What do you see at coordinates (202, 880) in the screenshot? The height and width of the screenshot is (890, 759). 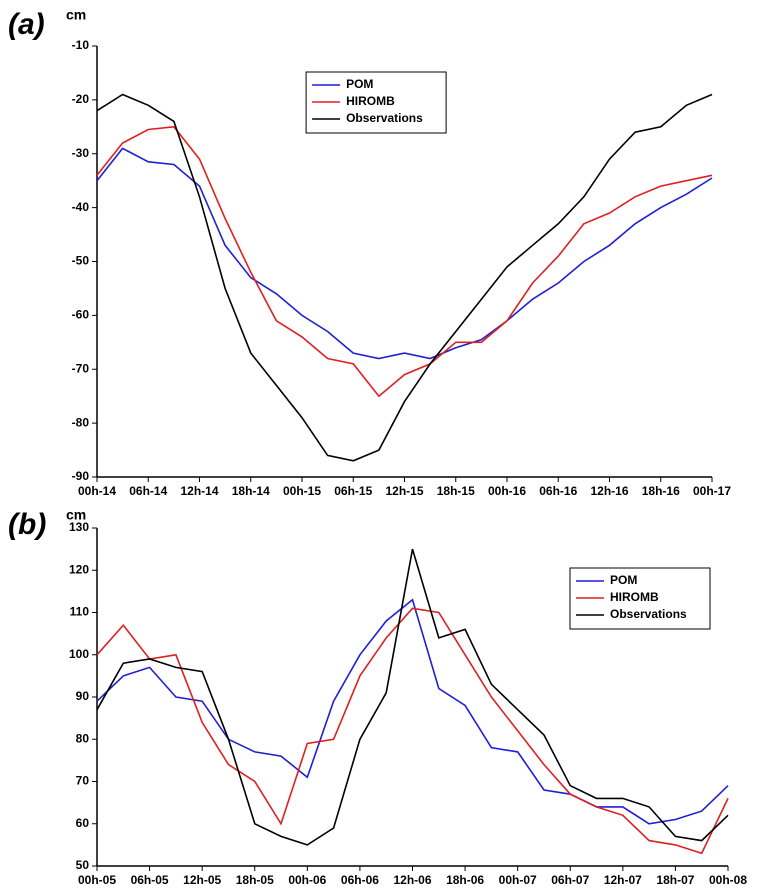 I see `x-tick-label: 12h-05` at bounding box center [202, 880].